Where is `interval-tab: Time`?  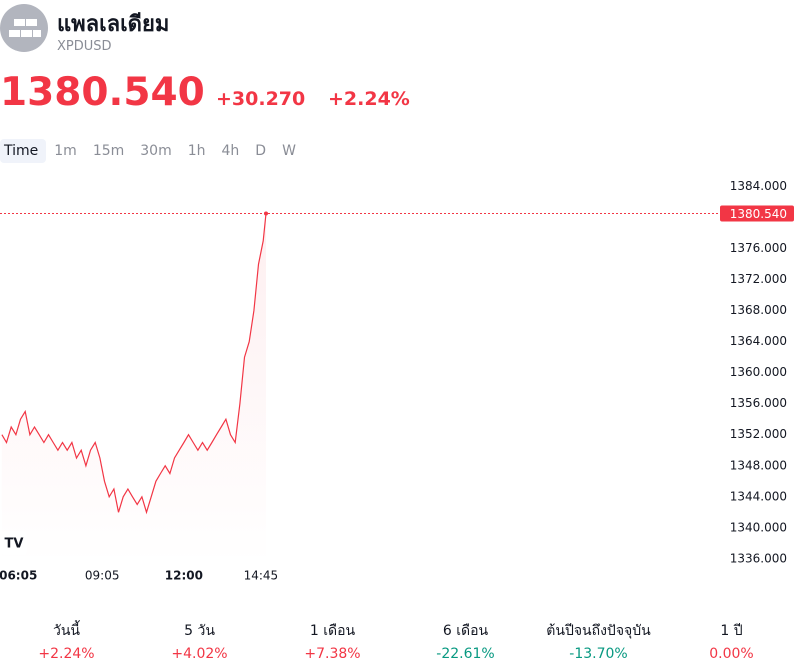 interval-tab: Time is located at coordinates (23, 151).